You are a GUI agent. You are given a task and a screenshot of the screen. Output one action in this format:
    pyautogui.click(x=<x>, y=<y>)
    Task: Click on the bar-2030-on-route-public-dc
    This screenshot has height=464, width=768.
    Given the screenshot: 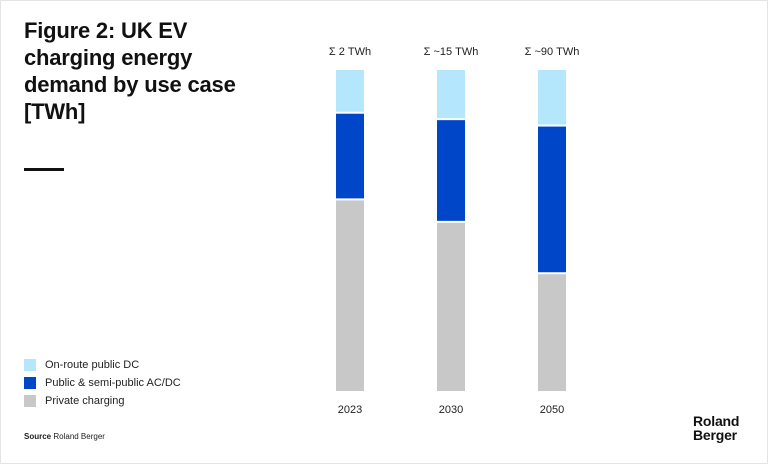 What is the action you would take?
    pyautogui.click(x=451, y=94)
    